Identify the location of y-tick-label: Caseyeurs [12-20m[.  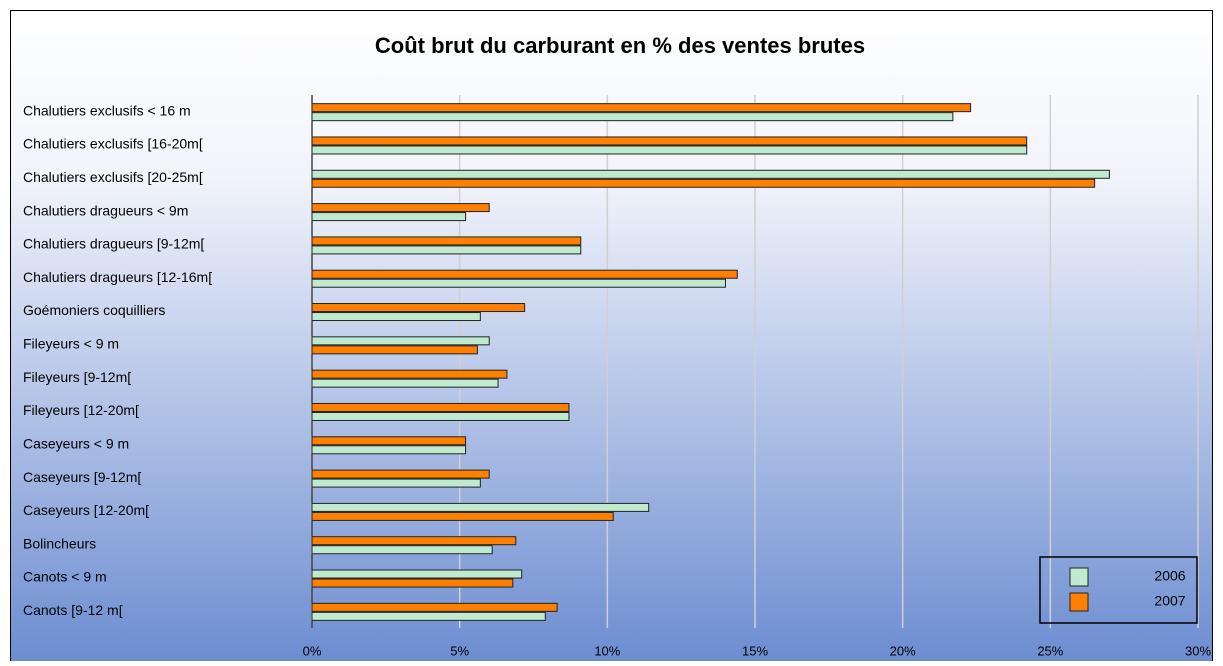
(86, 510).